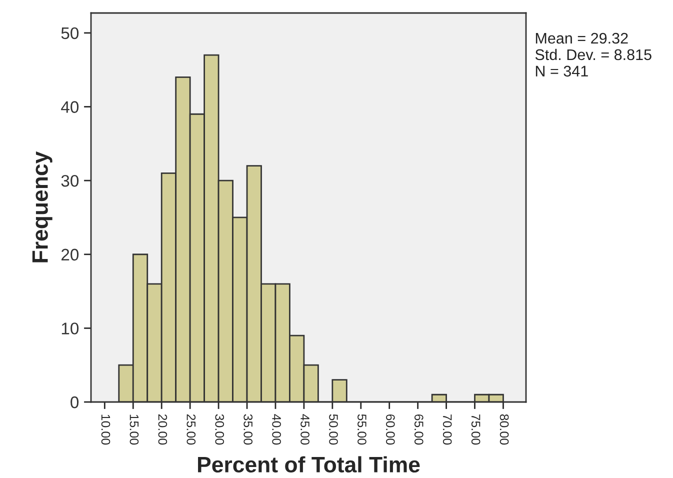 The height and width of the screenshot is (478, 673). What do you see at coordinates (70, 33) in the screenshot?
I see `y-tick-label: 50` at bounding box center [70, 33].